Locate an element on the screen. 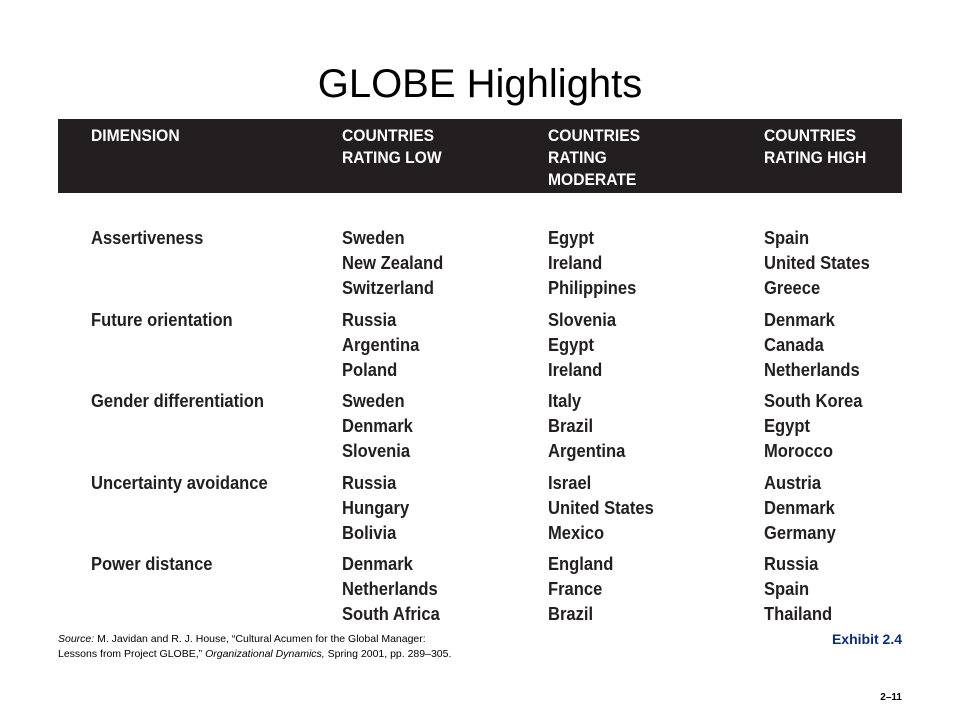 The image size is (960, 720). dimension-label: Power distance is located at coordinates (152, 564).